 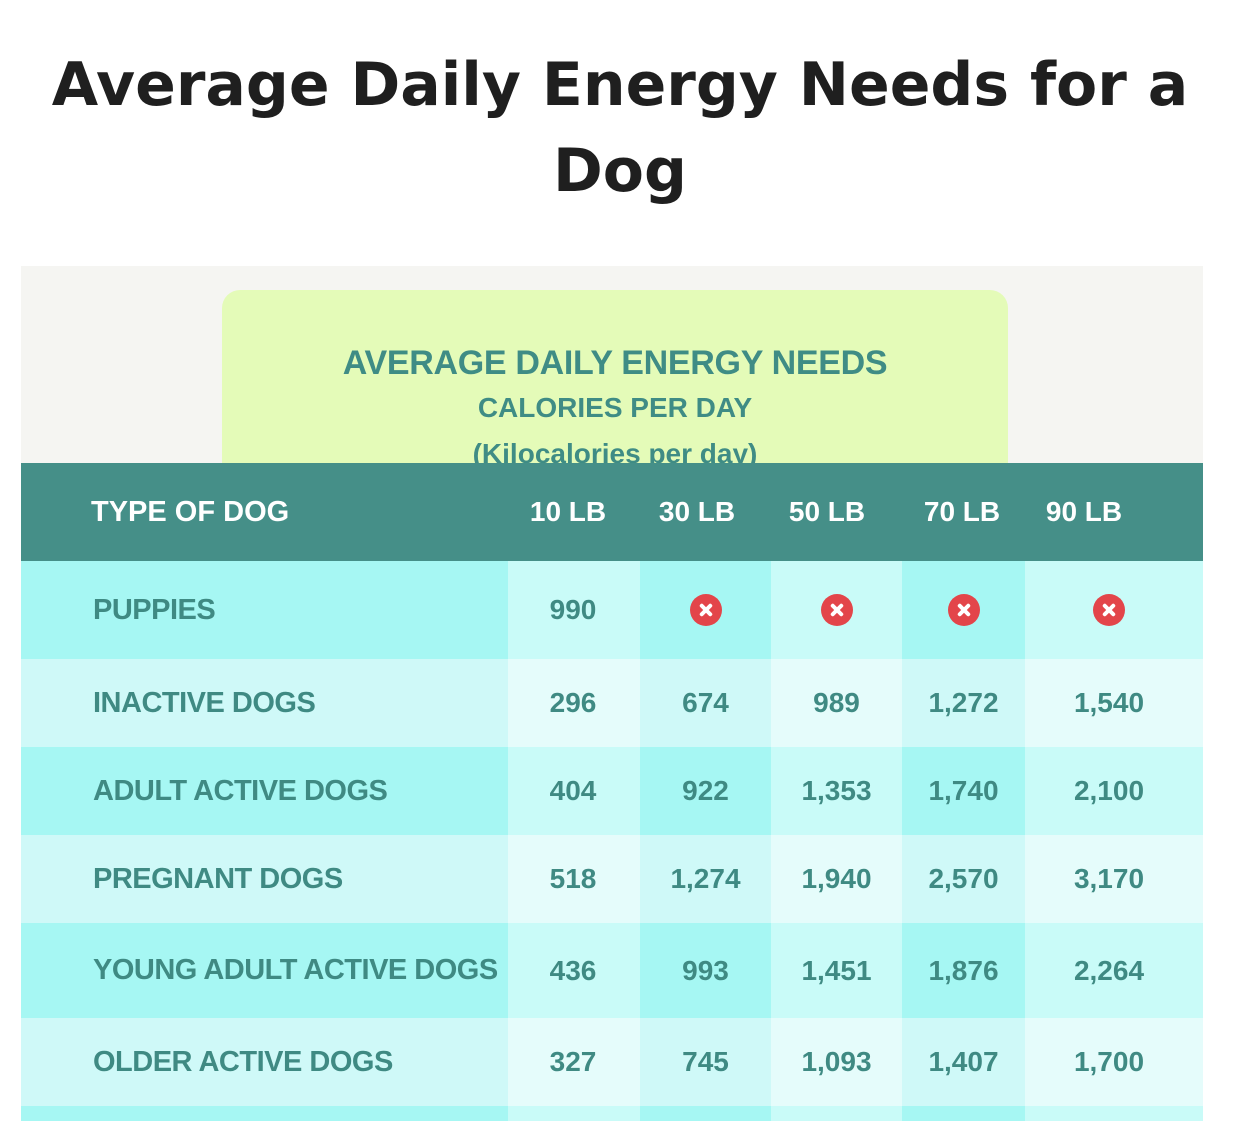 What do you see at coordinates (697, 511) in the screenshot?
I see `header-30-lb: 30 LB` at bounding box center [697, 511].